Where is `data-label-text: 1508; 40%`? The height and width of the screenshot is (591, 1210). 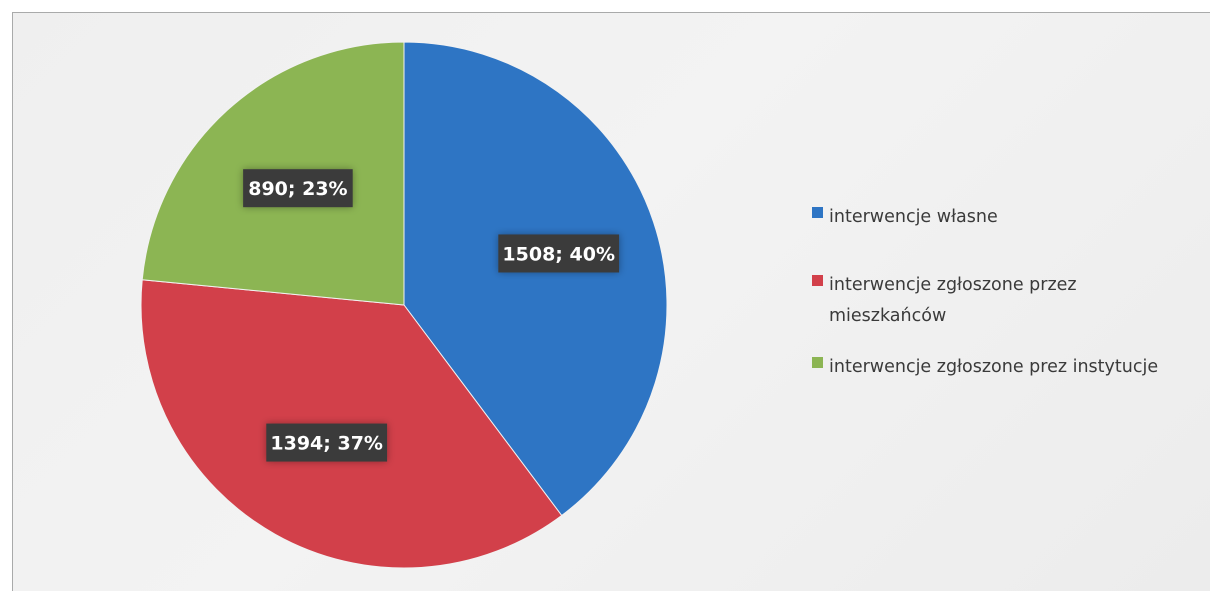
data-label-text: 1508; 40% is located at coordinates (558, 254).